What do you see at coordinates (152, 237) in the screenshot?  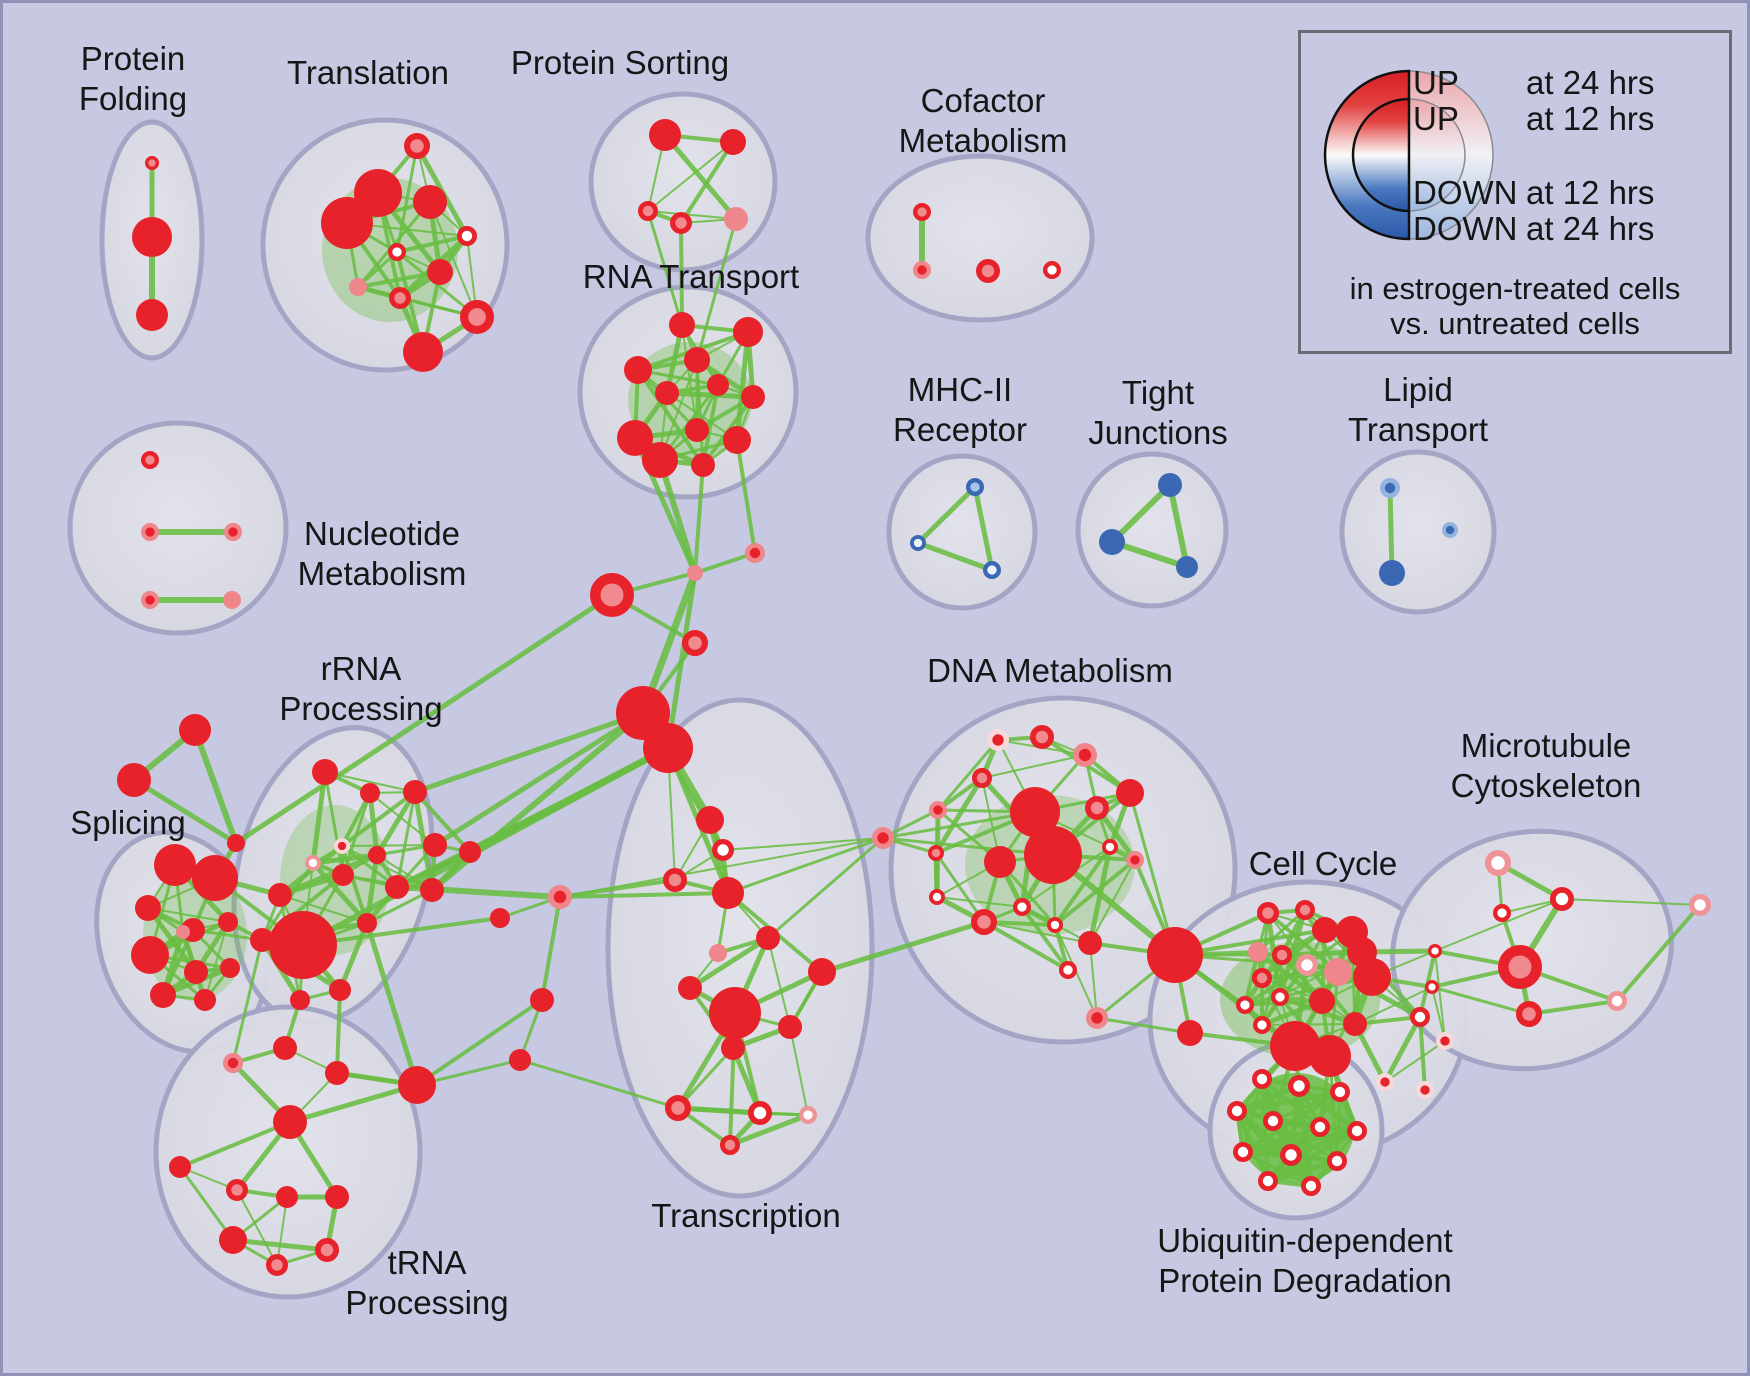 I see `network-node-pf` at bounding box center [152, 237].